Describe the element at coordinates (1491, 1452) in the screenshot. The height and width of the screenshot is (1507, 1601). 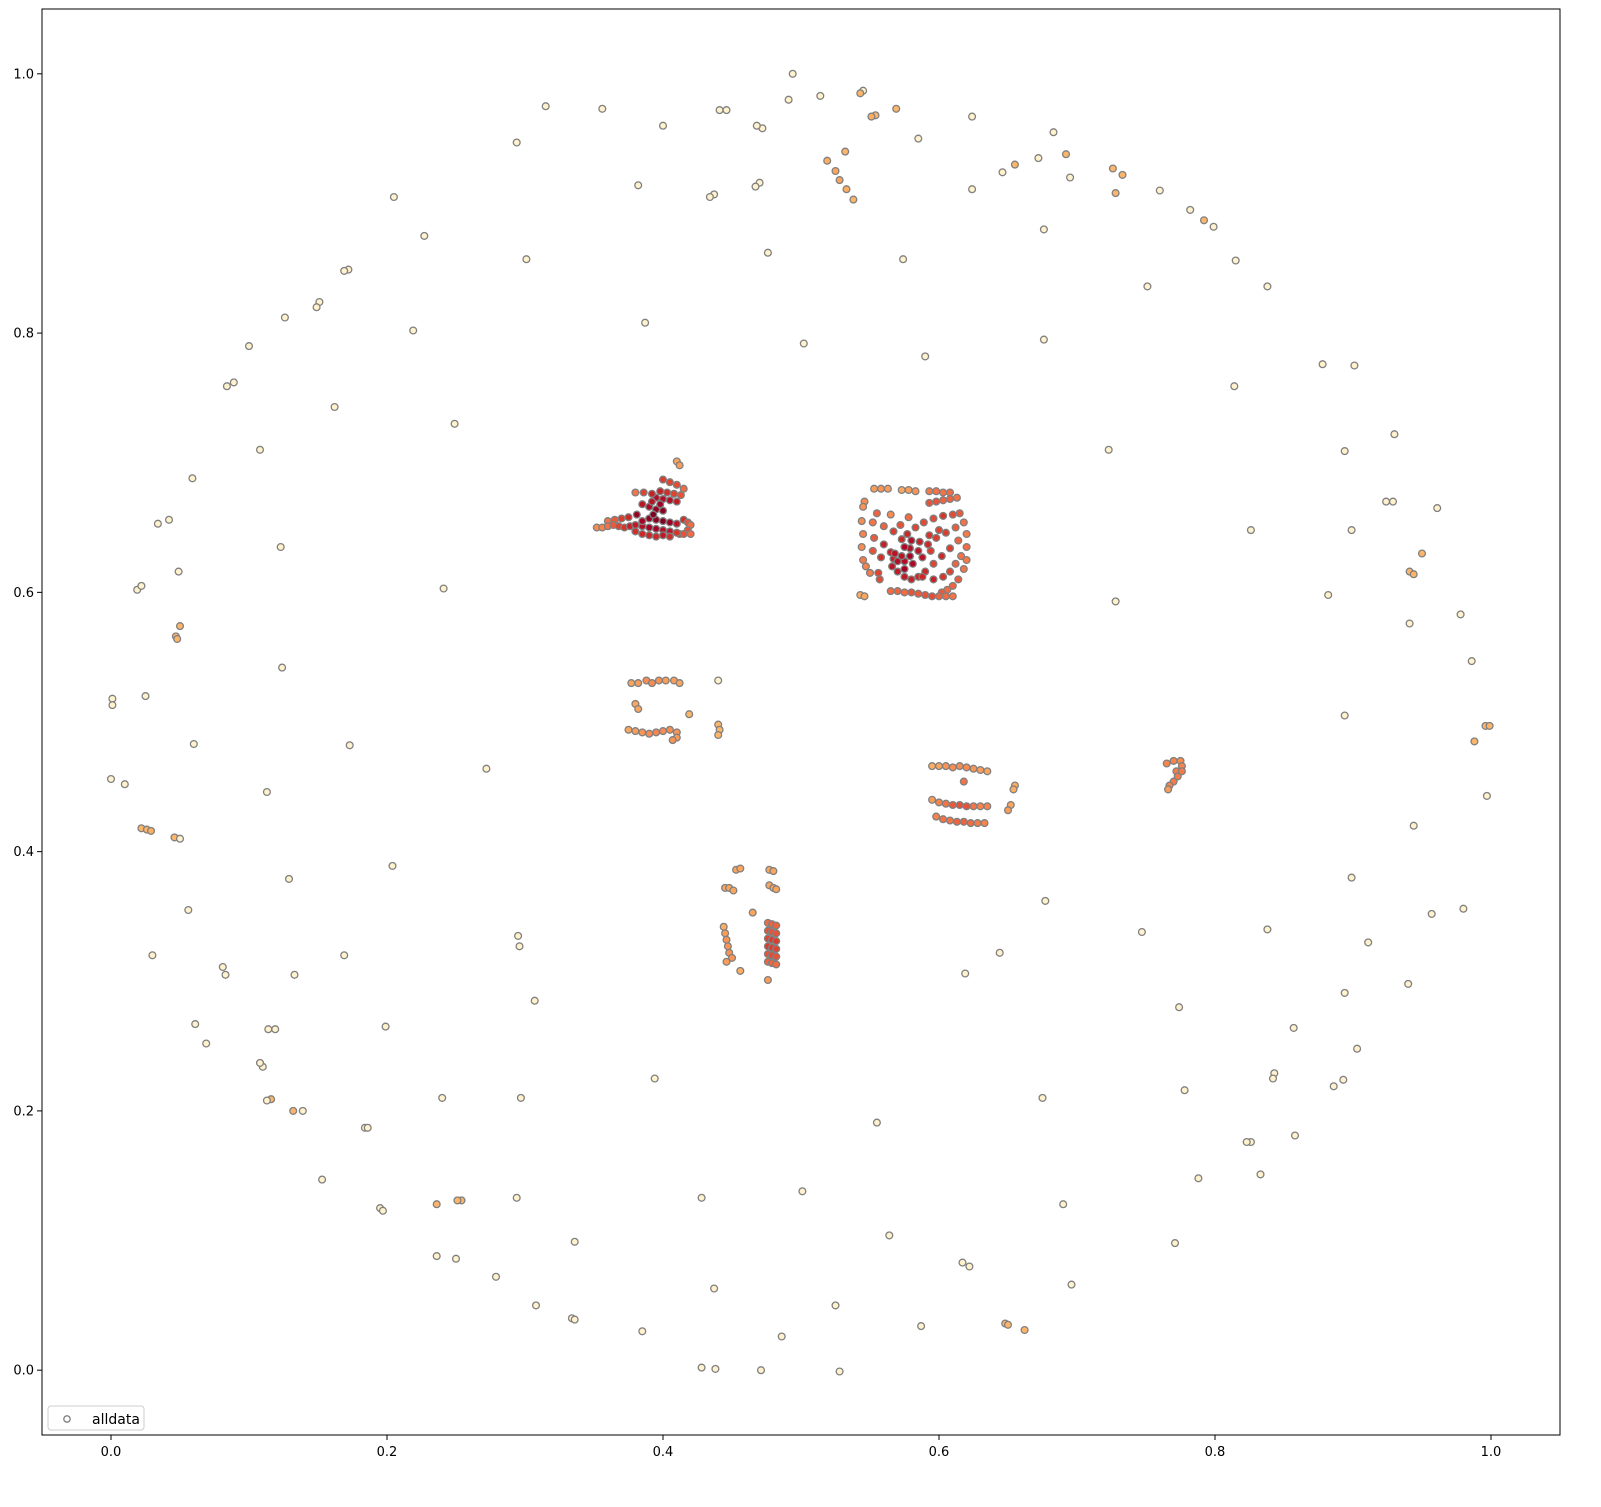
I see `x-tick-label: 1.0` at that location.